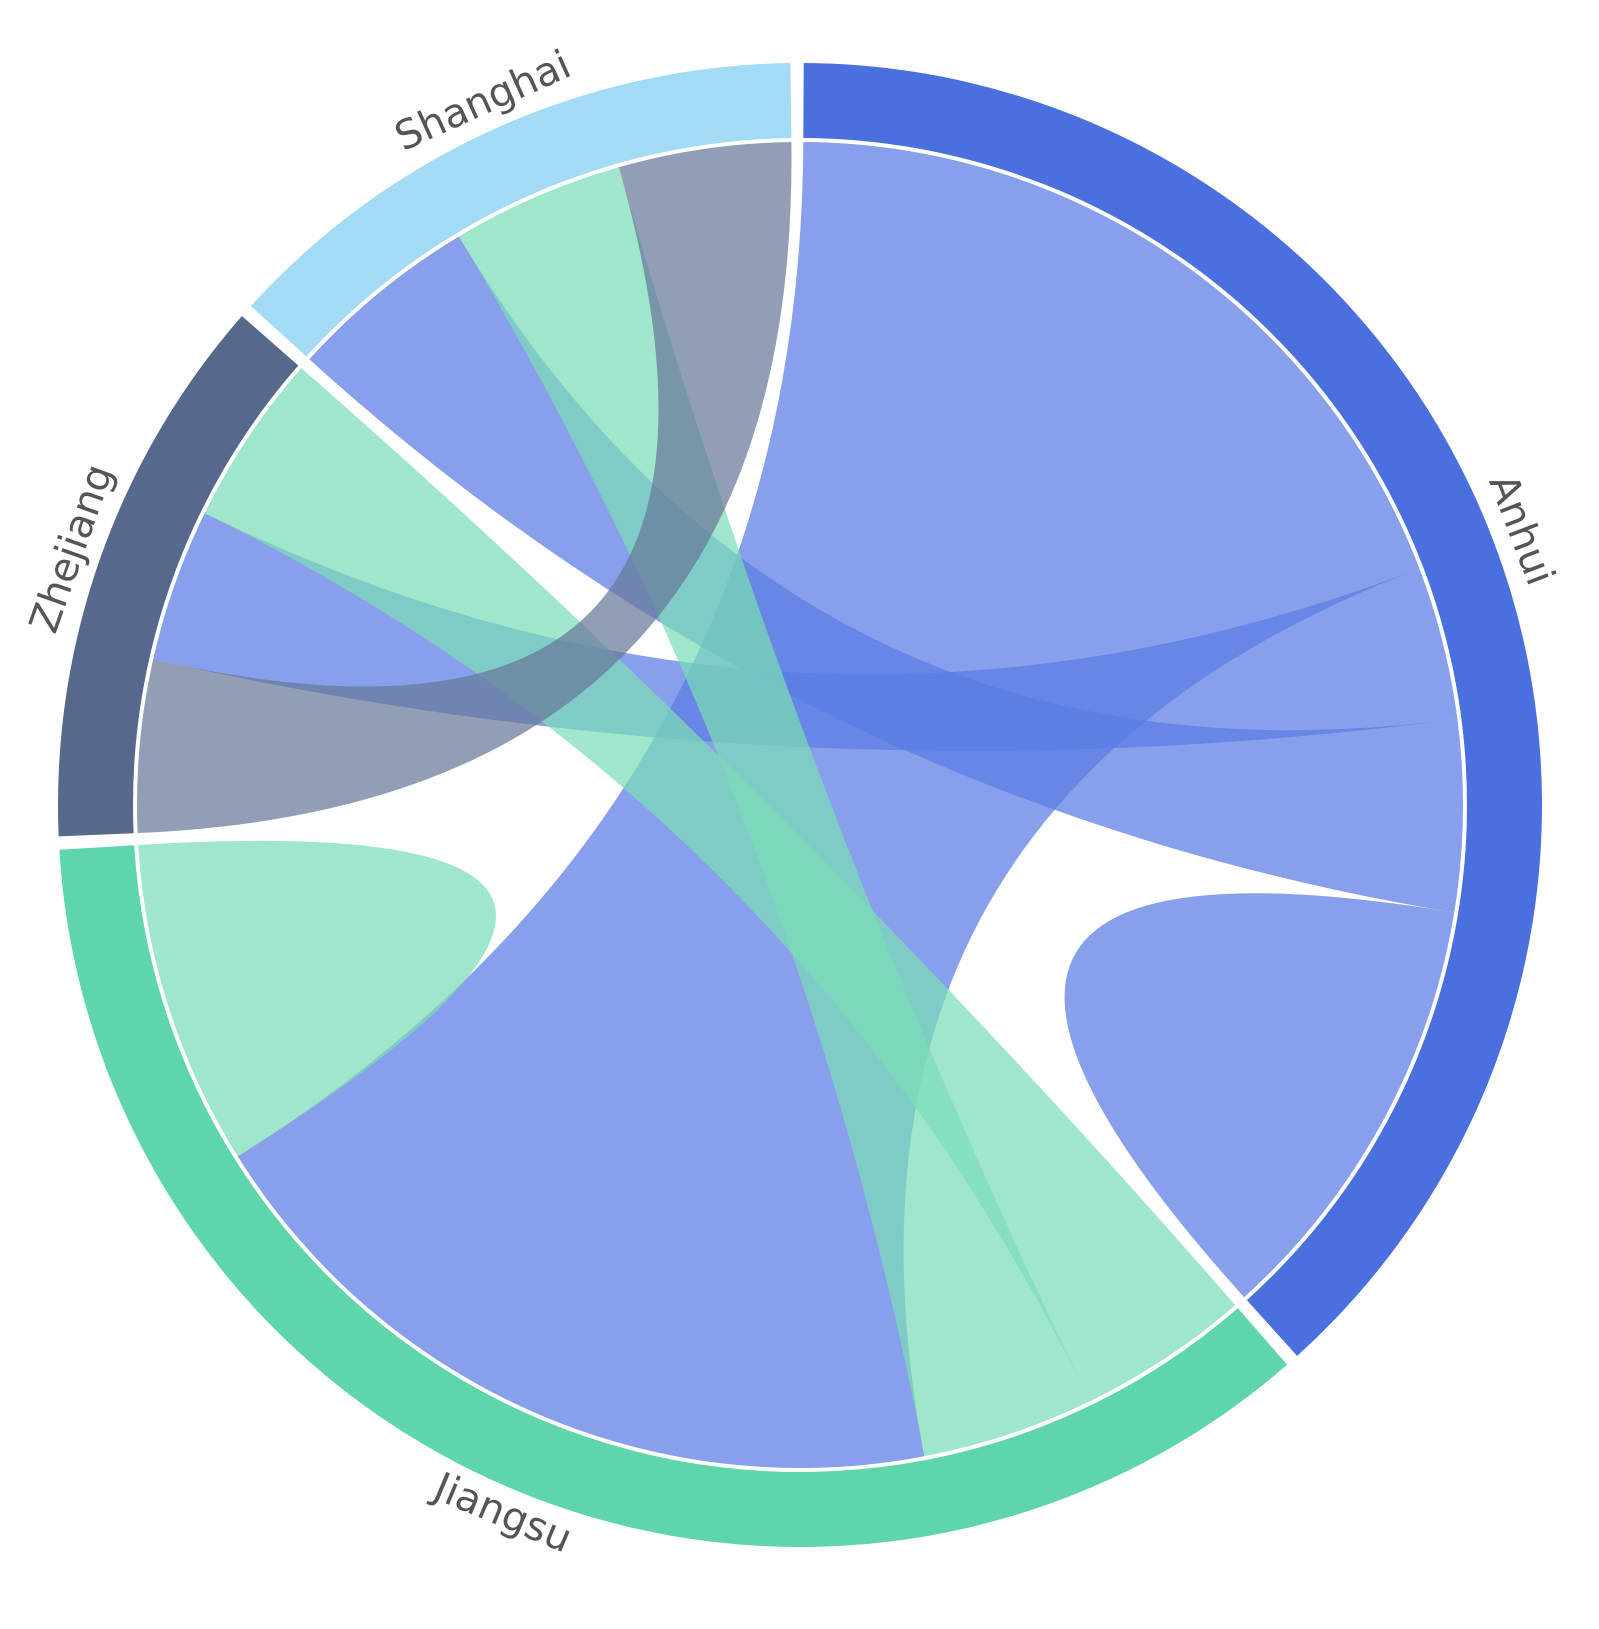 The width and height of the screenshot is (1599, 1629). Describe the element at coordinates (521, 210) in the screenshot. I see `group-arc-shanghai` at that location.